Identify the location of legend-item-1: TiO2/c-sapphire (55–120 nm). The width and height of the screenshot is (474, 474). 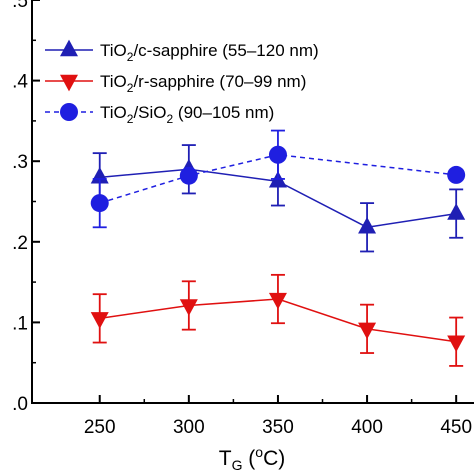
(182, 51).